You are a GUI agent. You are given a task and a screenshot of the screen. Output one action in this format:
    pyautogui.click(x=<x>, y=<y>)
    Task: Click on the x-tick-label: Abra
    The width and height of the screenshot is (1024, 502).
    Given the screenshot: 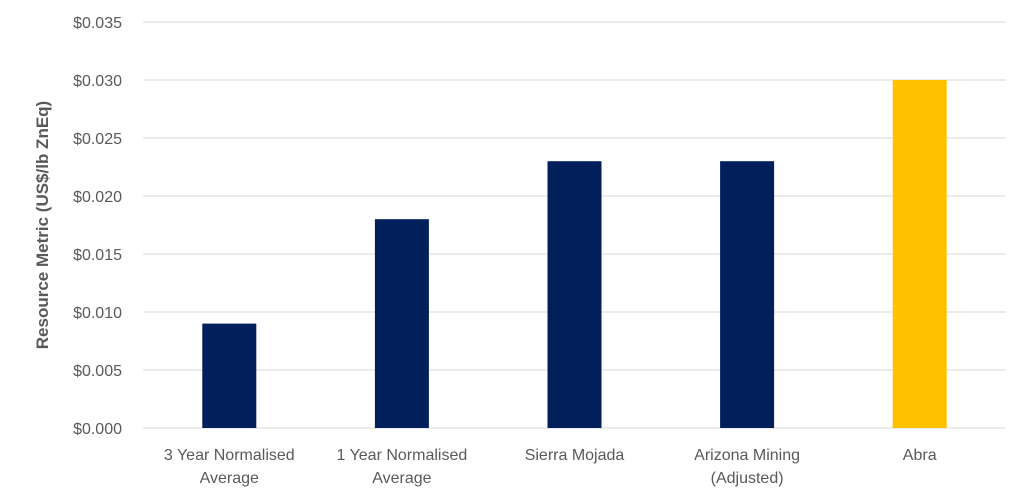 What is the action you would take?
    pyautogui.click(x=920, y=455)
    